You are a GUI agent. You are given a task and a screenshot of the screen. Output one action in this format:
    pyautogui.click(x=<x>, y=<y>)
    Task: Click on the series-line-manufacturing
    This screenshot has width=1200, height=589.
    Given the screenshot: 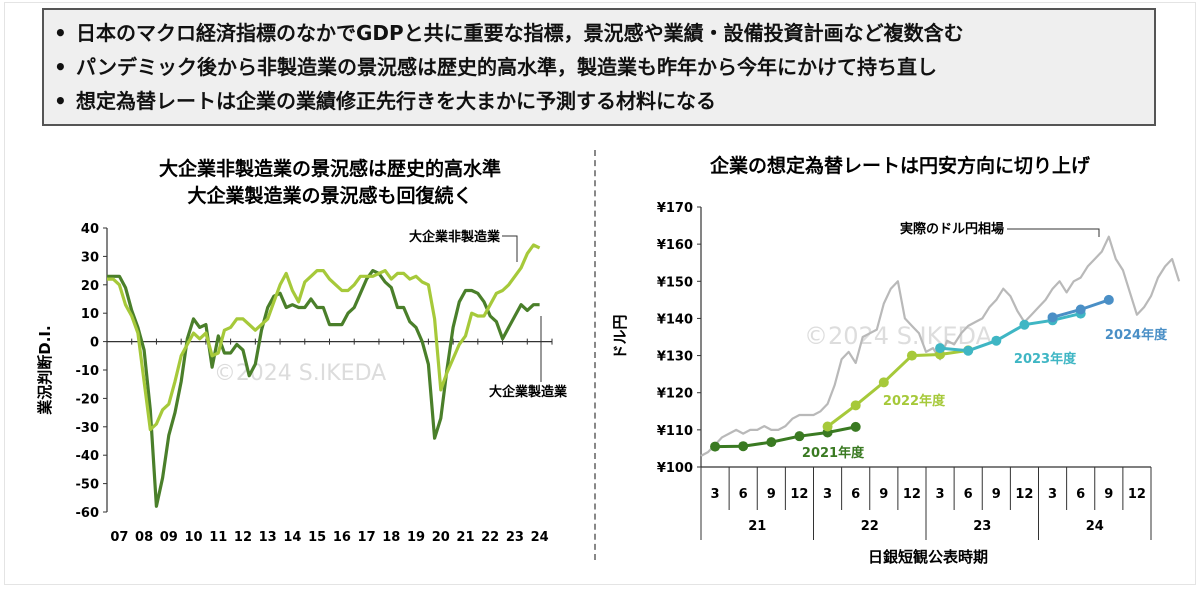 What is the action you would take?
    pyautogui.click(x=323, y=388)
    